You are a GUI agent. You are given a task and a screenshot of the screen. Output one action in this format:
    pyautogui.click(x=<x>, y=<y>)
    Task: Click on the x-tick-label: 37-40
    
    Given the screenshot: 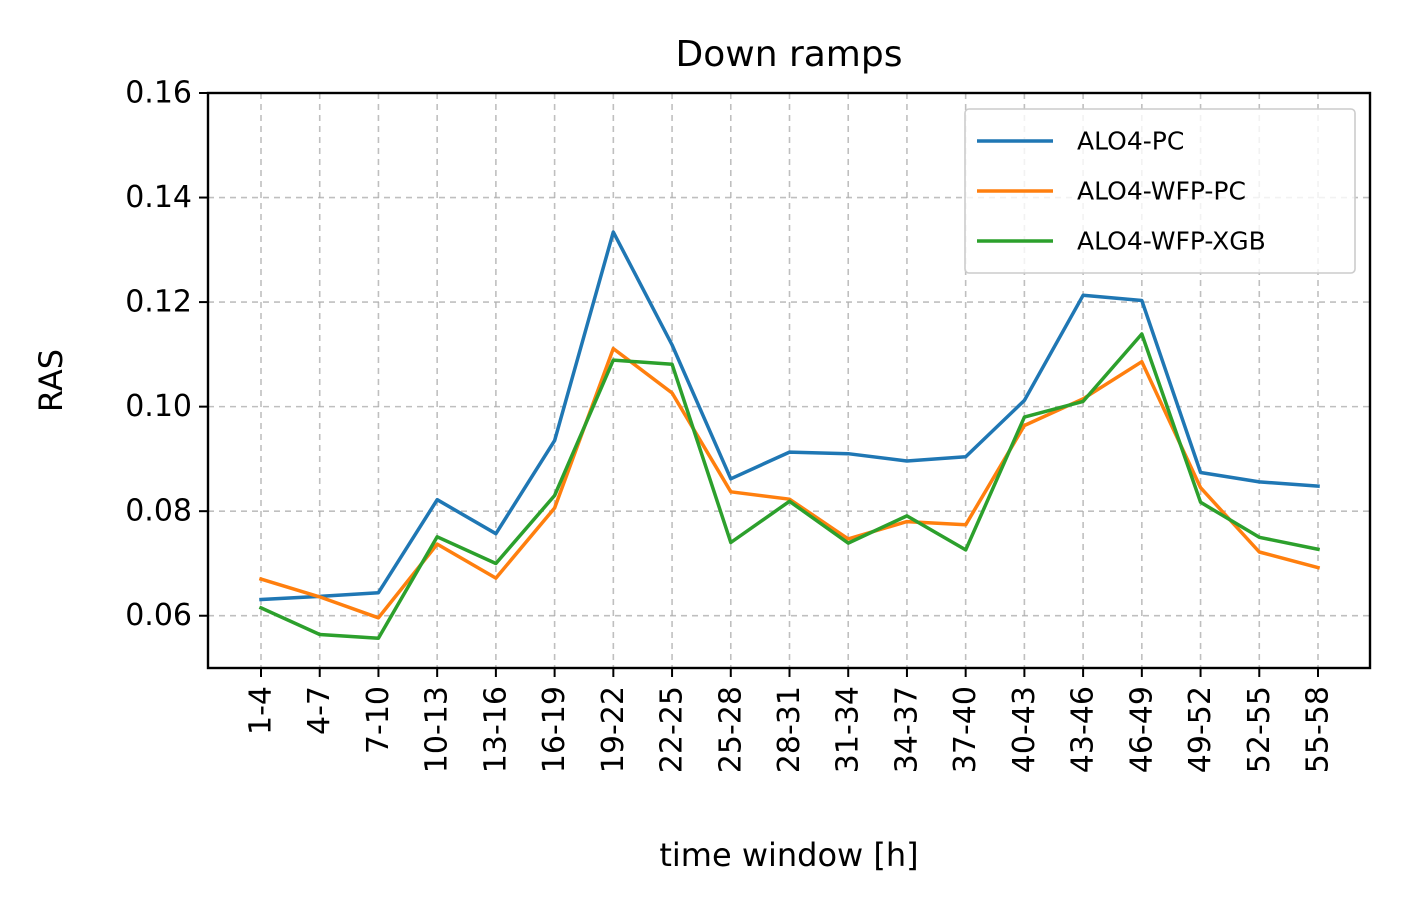 What is the action you would take?
    pyautogui.click(x=965, y=729)
    